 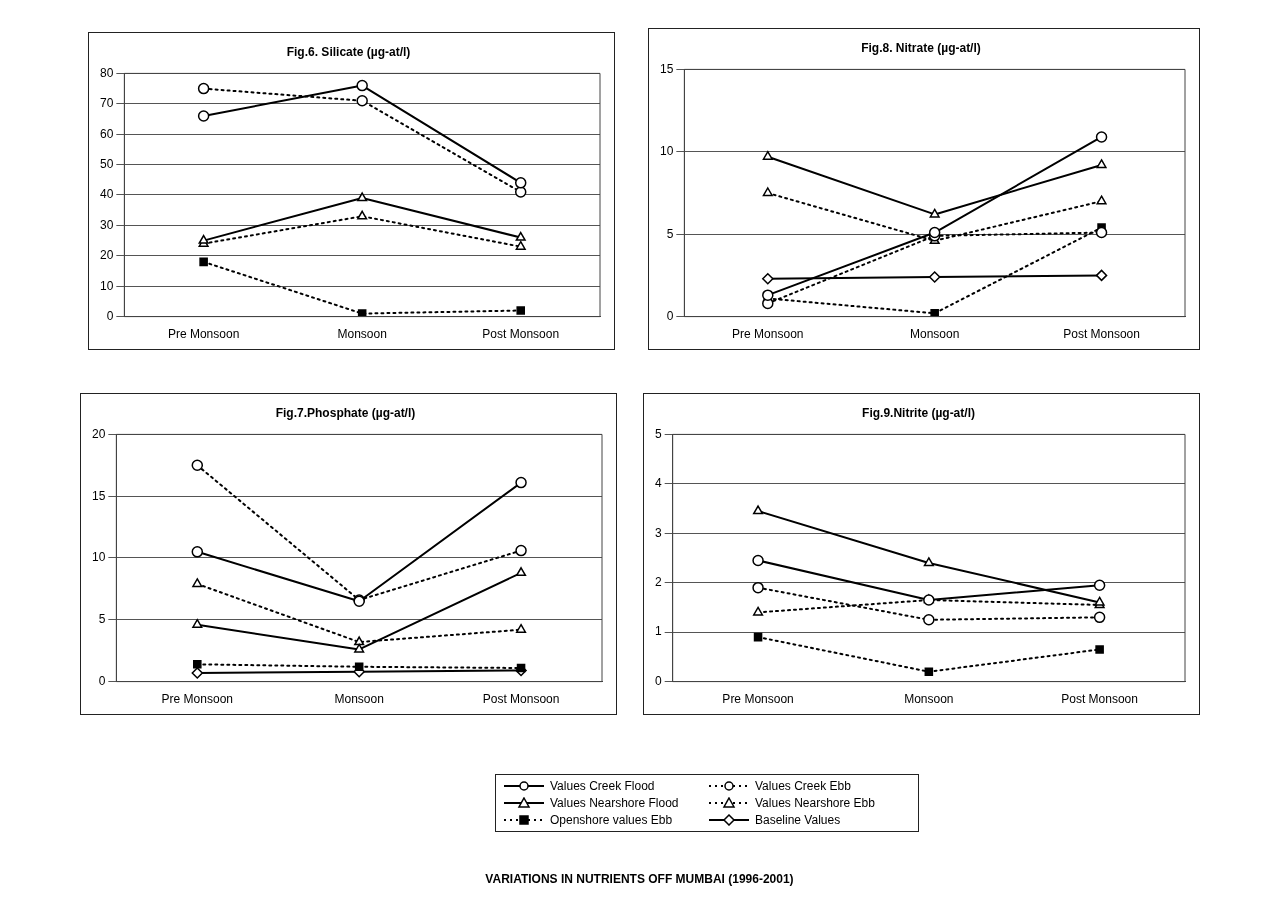 What do you see at coordinates (803, 786) in the screenshot?
I see `legend-label: Values Creek Ebb` at bounding box center [803, 786].